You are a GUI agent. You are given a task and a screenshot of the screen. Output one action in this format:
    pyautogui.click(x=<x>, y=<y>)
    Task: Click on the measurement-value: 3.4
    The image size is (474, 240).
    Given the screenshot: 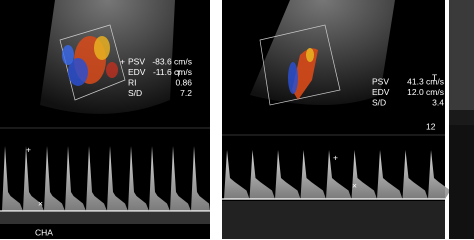 What is the action you would take?
    pyautogui.click(x=438, y=102)
    